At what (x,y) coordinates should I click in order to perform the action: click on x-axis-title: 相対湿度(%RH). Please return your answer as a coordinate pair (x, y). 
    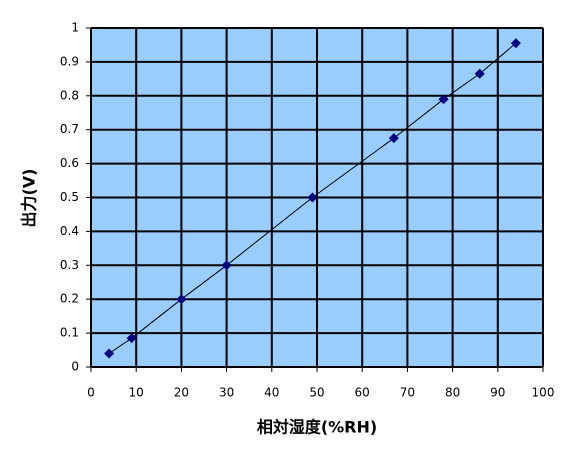
    Looking at the image, I should click on (317, 427).